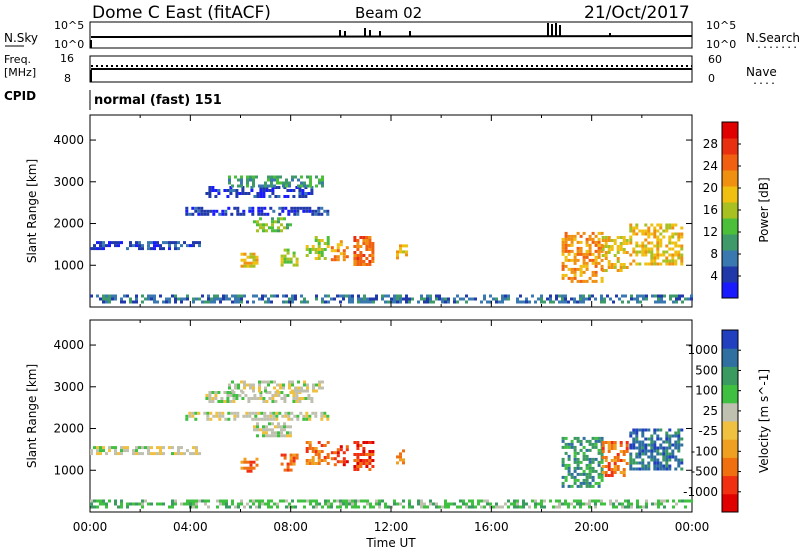 The width and height of the screenshot is (800, 554). I want to click on x-tick-label: 12:00, so click(391, 527).